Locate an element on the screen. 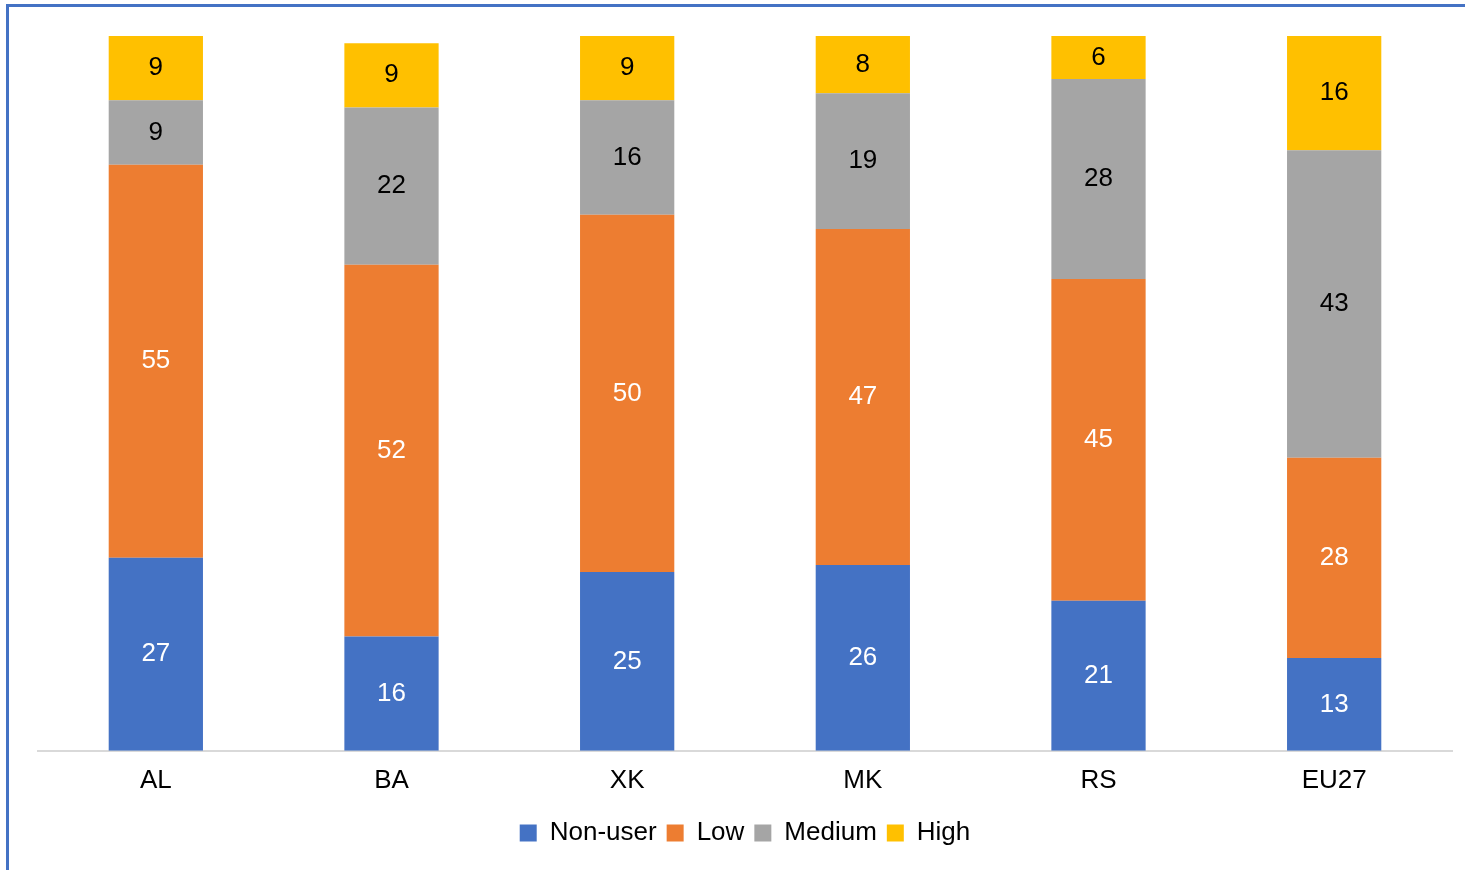 The width and height of the screenshot is (1465, 870). data-label: 19 is located at coordinates (863, 159).